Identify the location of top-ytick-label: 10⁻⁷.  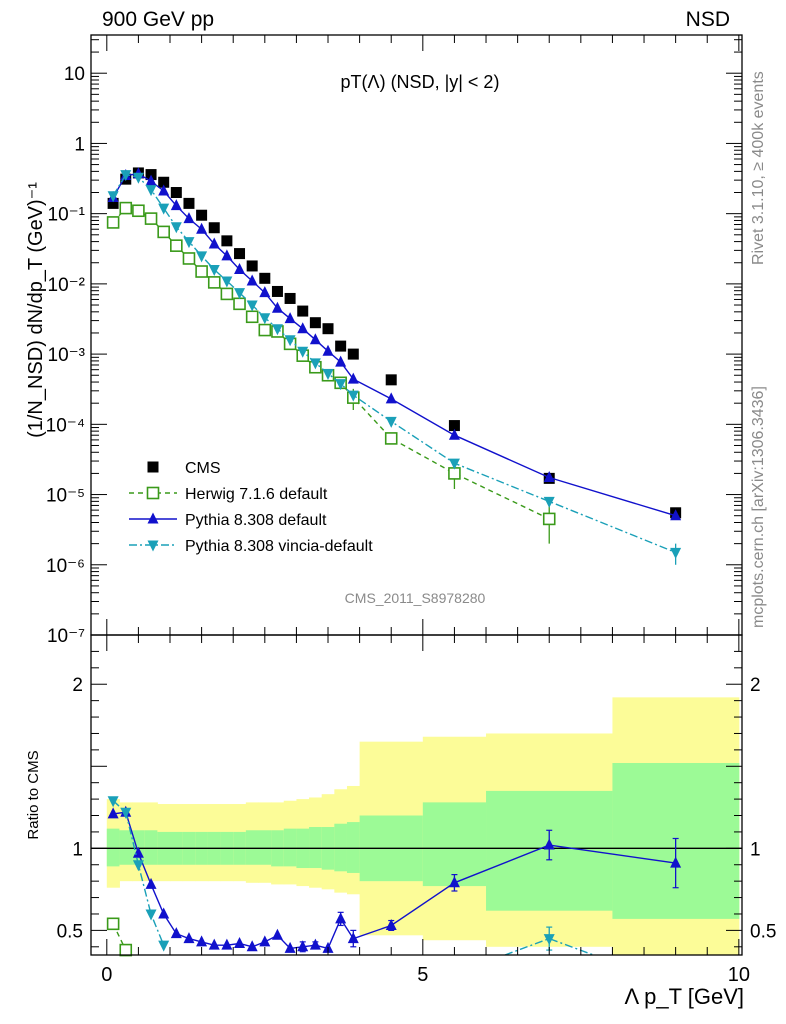
(66, 636).